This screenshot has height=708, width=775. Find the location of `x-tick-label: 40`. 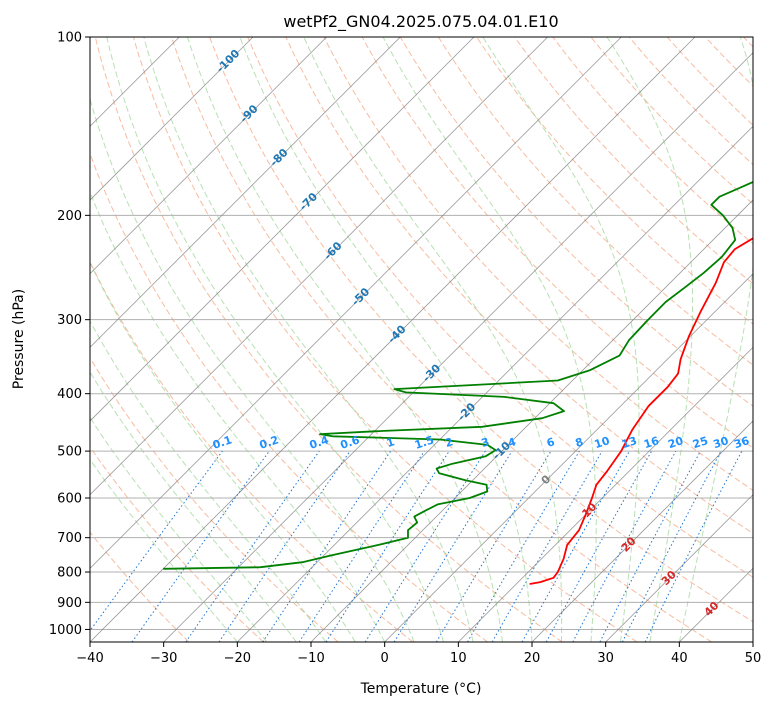

x-tick-label: 40 is located at coordinates (679, 658).